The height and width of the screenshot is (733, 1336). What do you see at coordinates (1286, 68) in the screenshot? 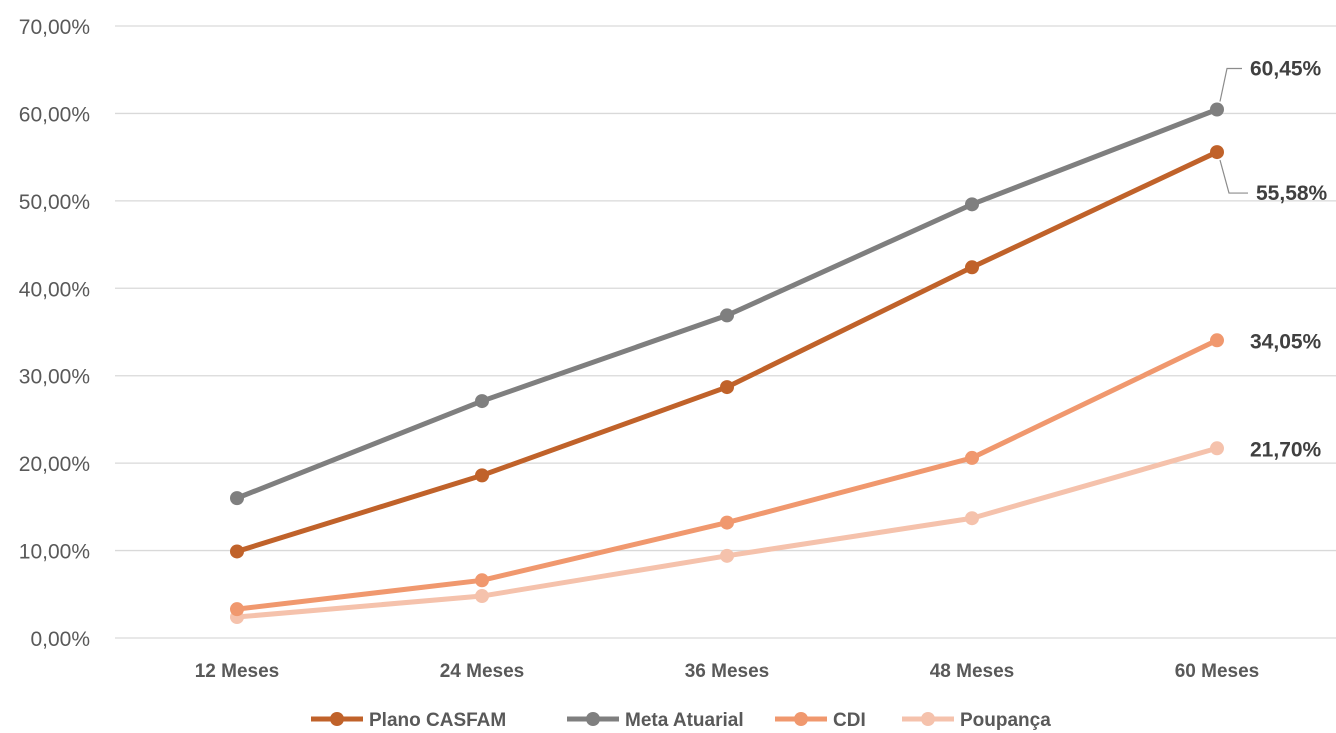
I see `data-label: 60,45%` at bounding box center [1286, 68].